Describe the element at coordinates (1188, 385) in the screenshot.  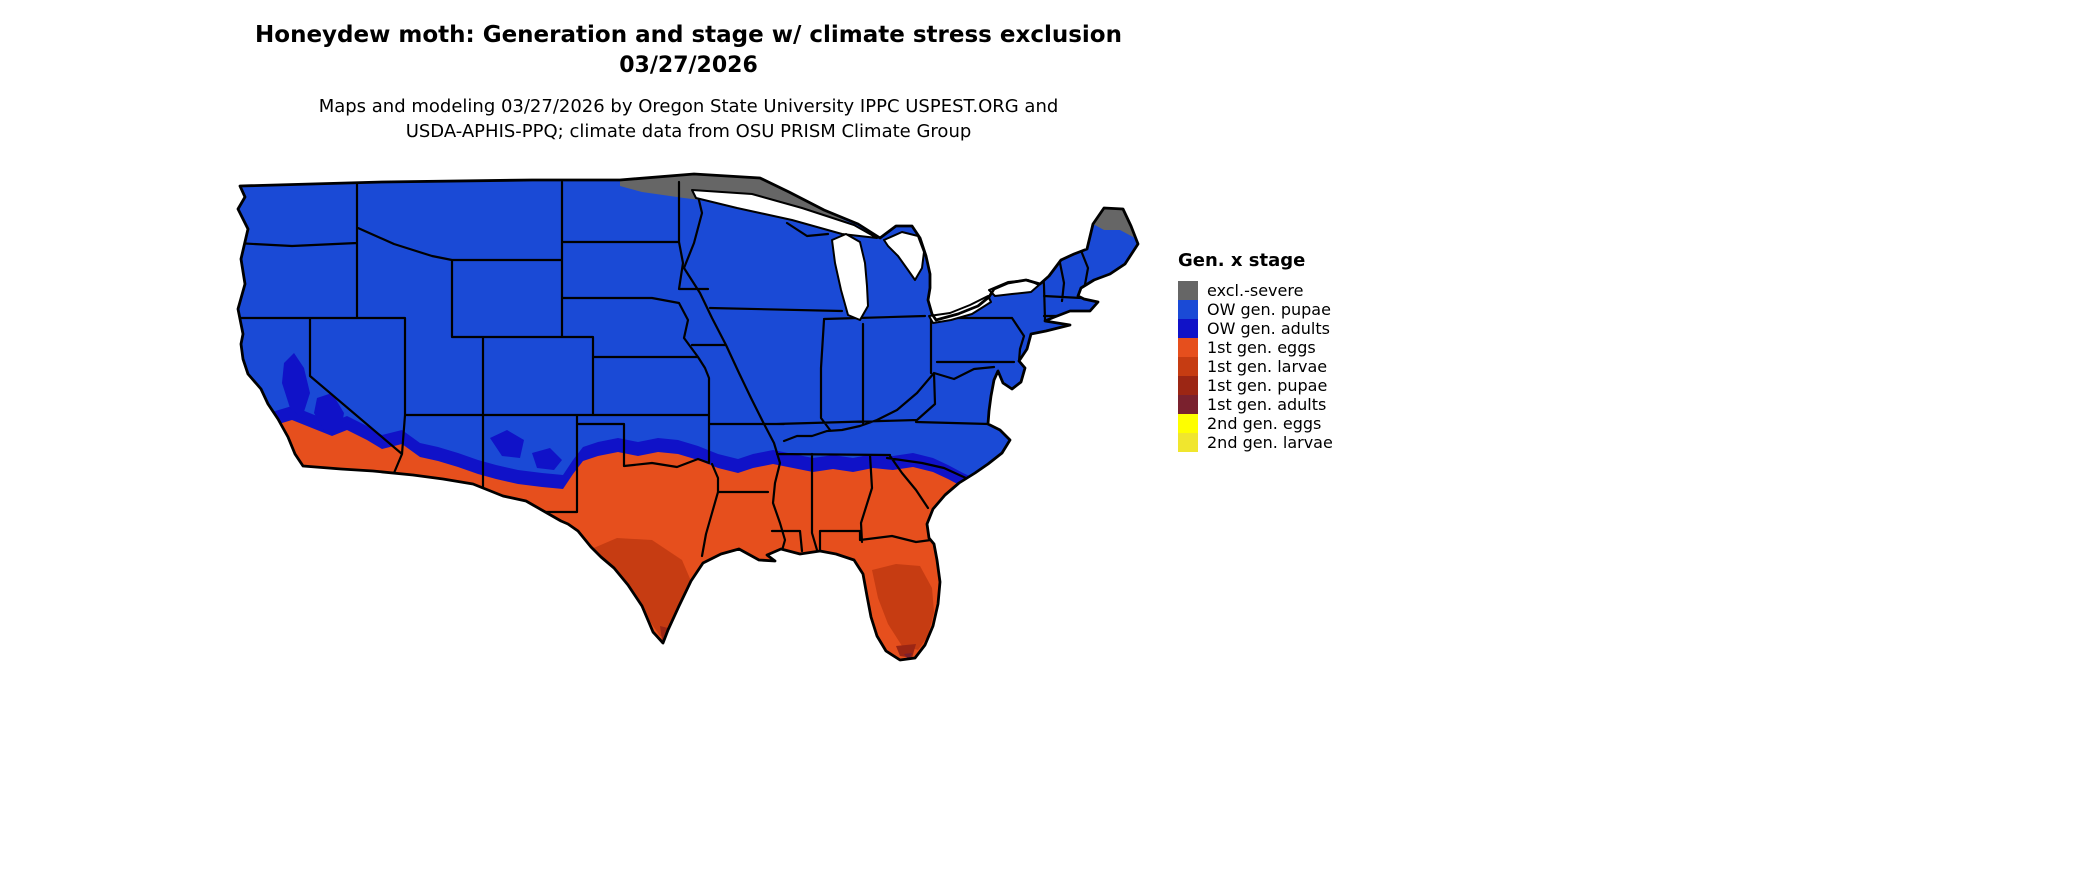
I see `legend-swatch-gen1_pupae` at that location.